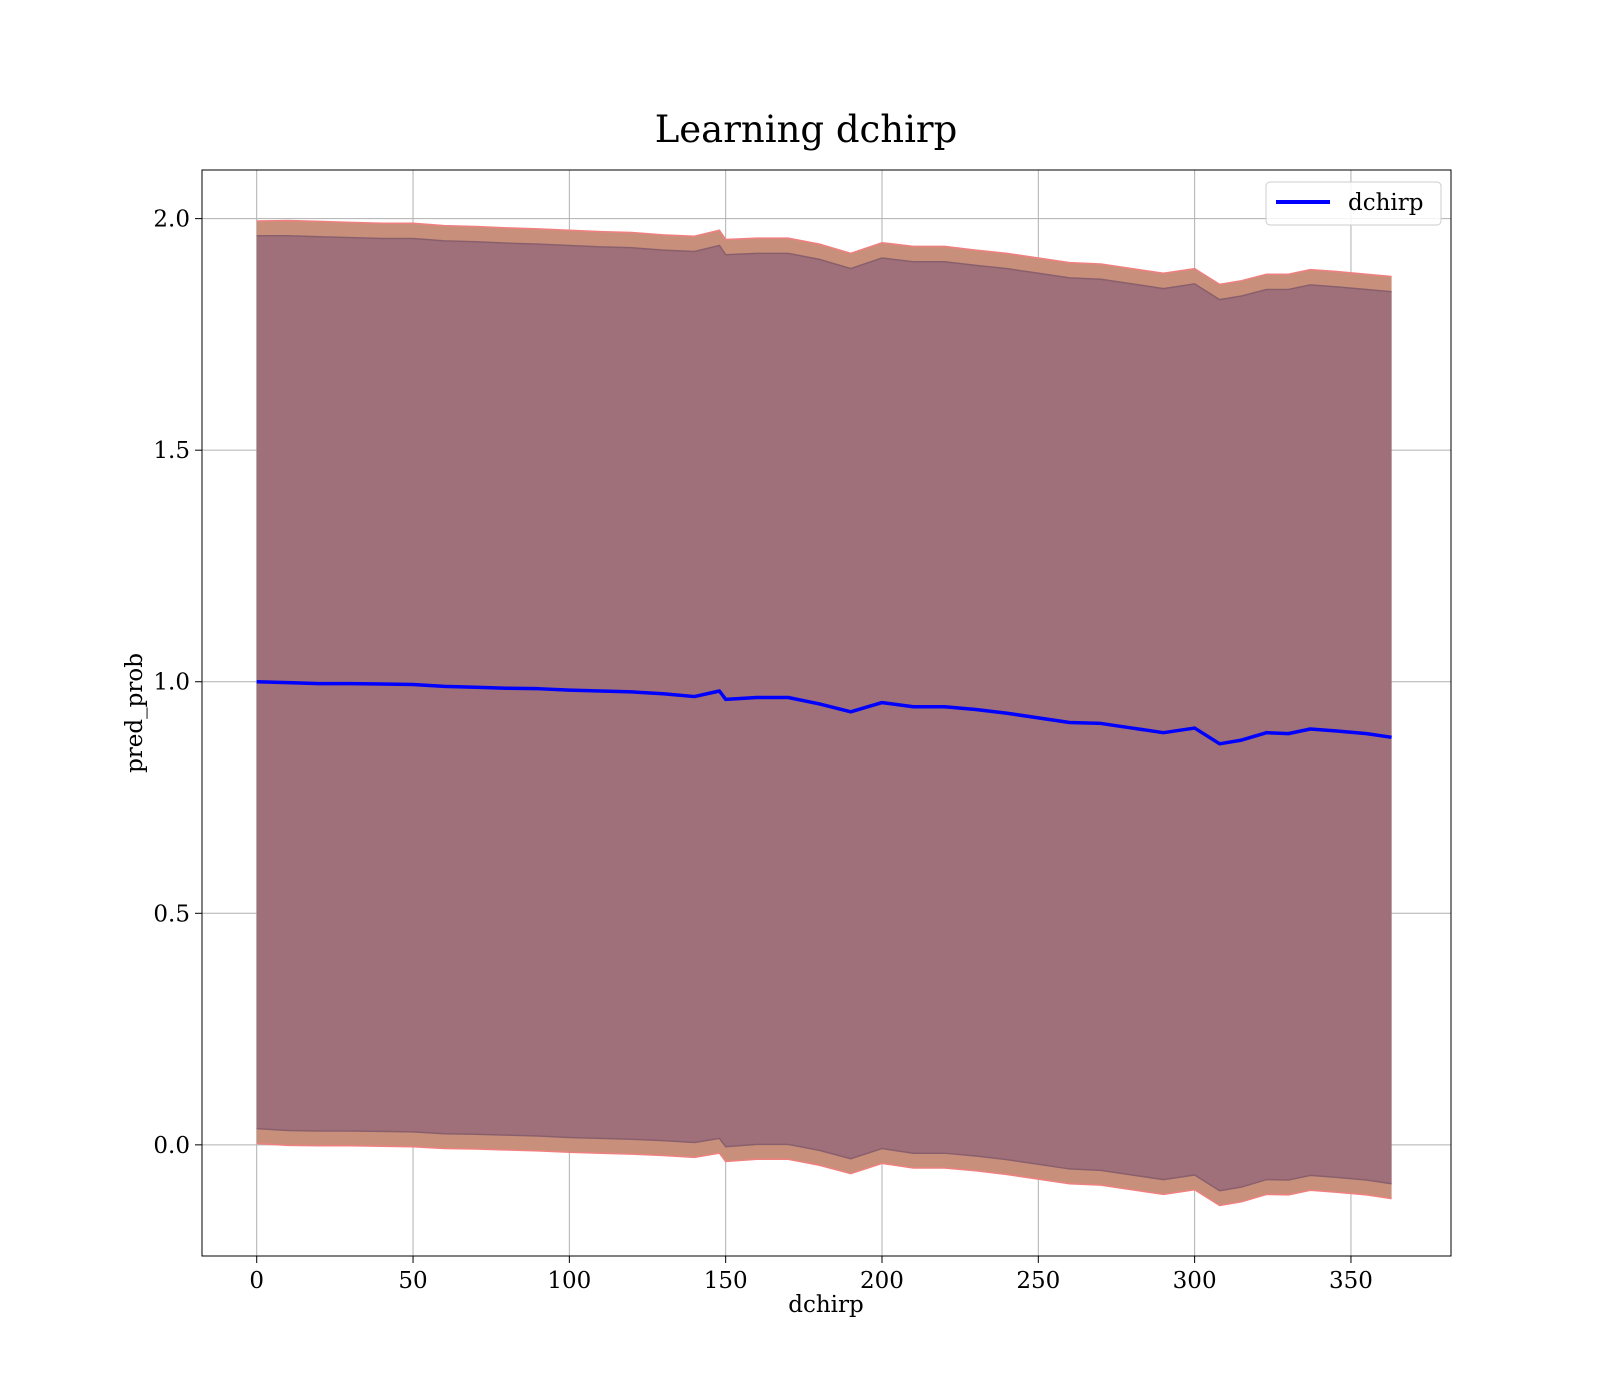  I want to click on x-tick-label-2: 100, so click(569, 1281).